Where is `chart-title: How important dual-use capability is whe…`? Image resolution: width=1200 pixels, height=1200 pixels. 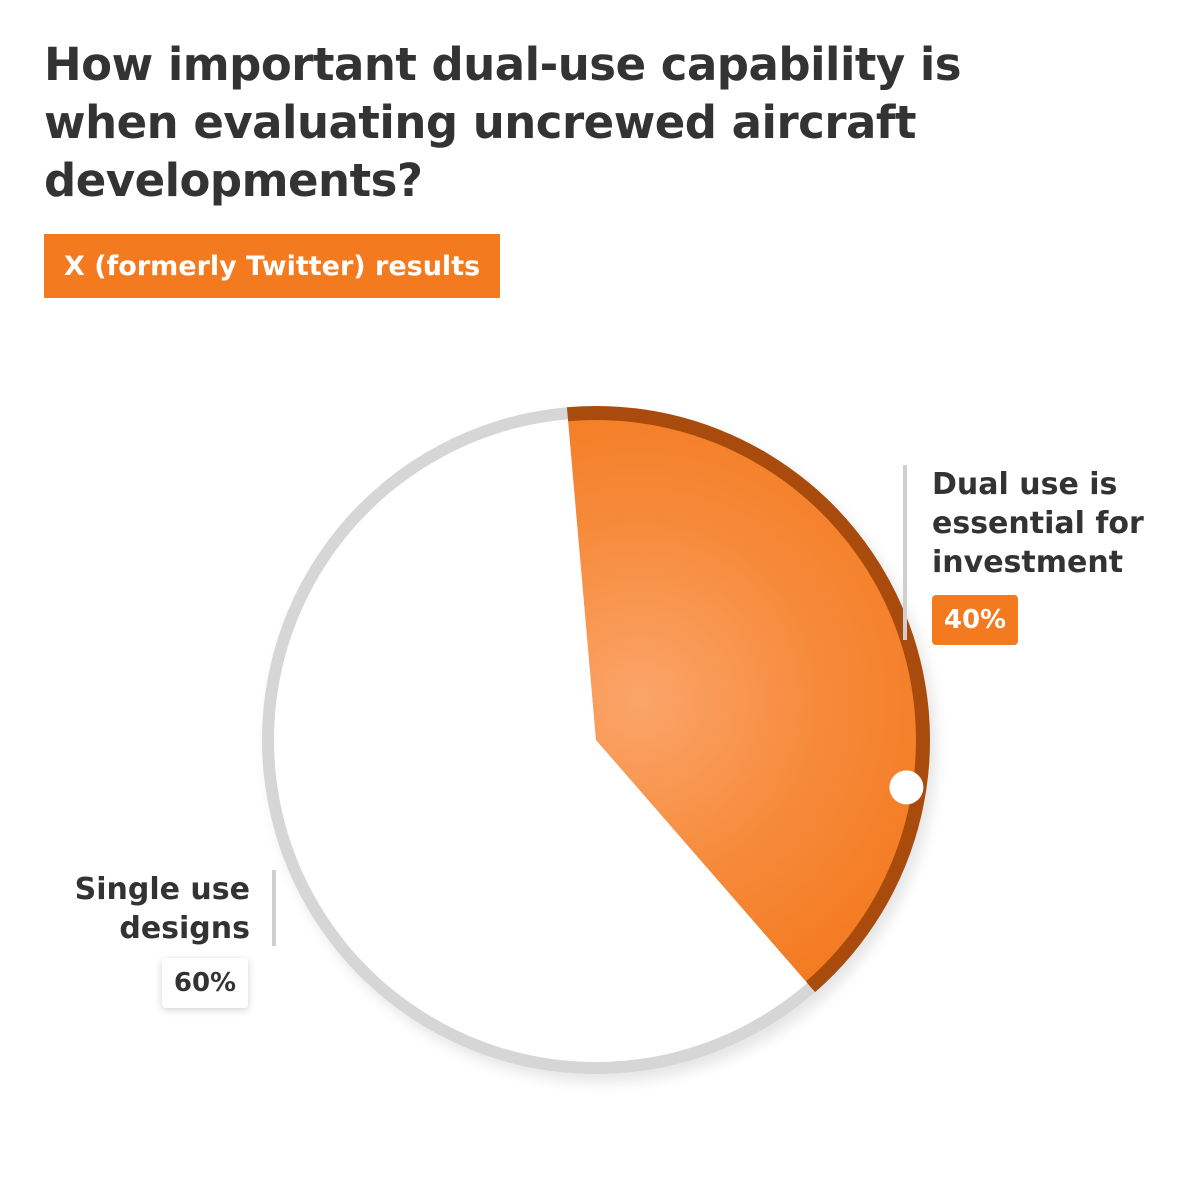
chart-title: How important dual-use capability is whe… is located at coordinates (503, 122).